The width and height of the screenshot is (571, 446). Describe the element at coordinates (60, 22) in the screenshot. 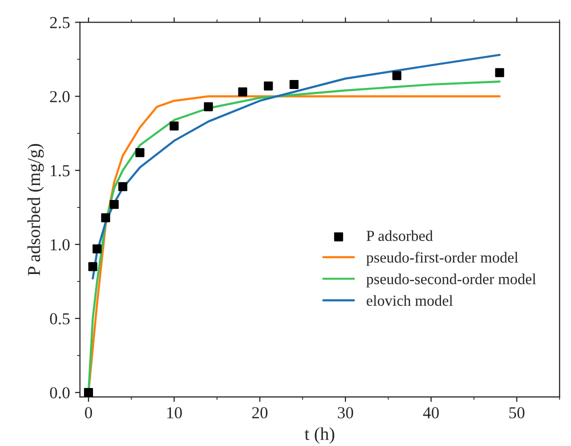

I see `y-tick-label: 2.5` at that location.